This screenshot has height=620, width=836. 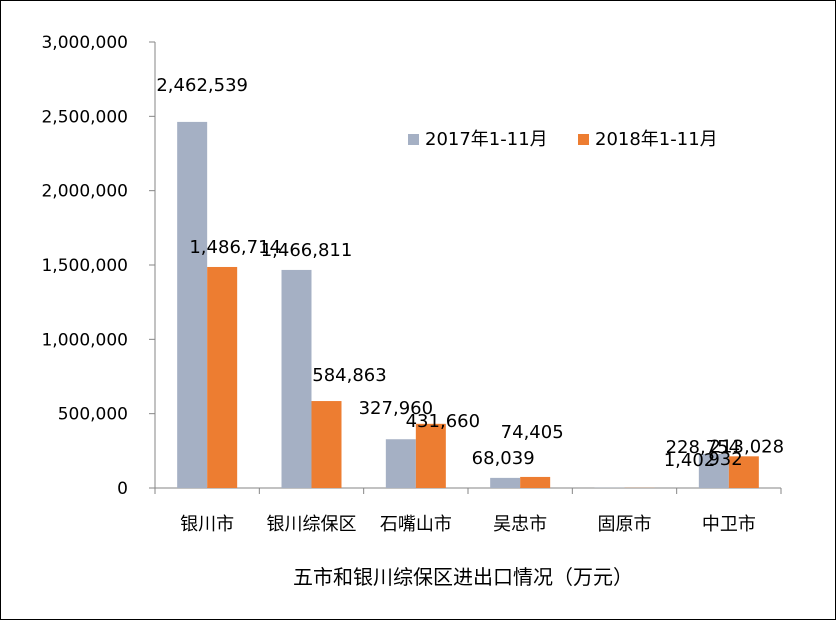 What do you see at coordinates (84, 192) in the screenshot?
I see `y-tick-label: 2,000,000` at bounding box center [84, 192].